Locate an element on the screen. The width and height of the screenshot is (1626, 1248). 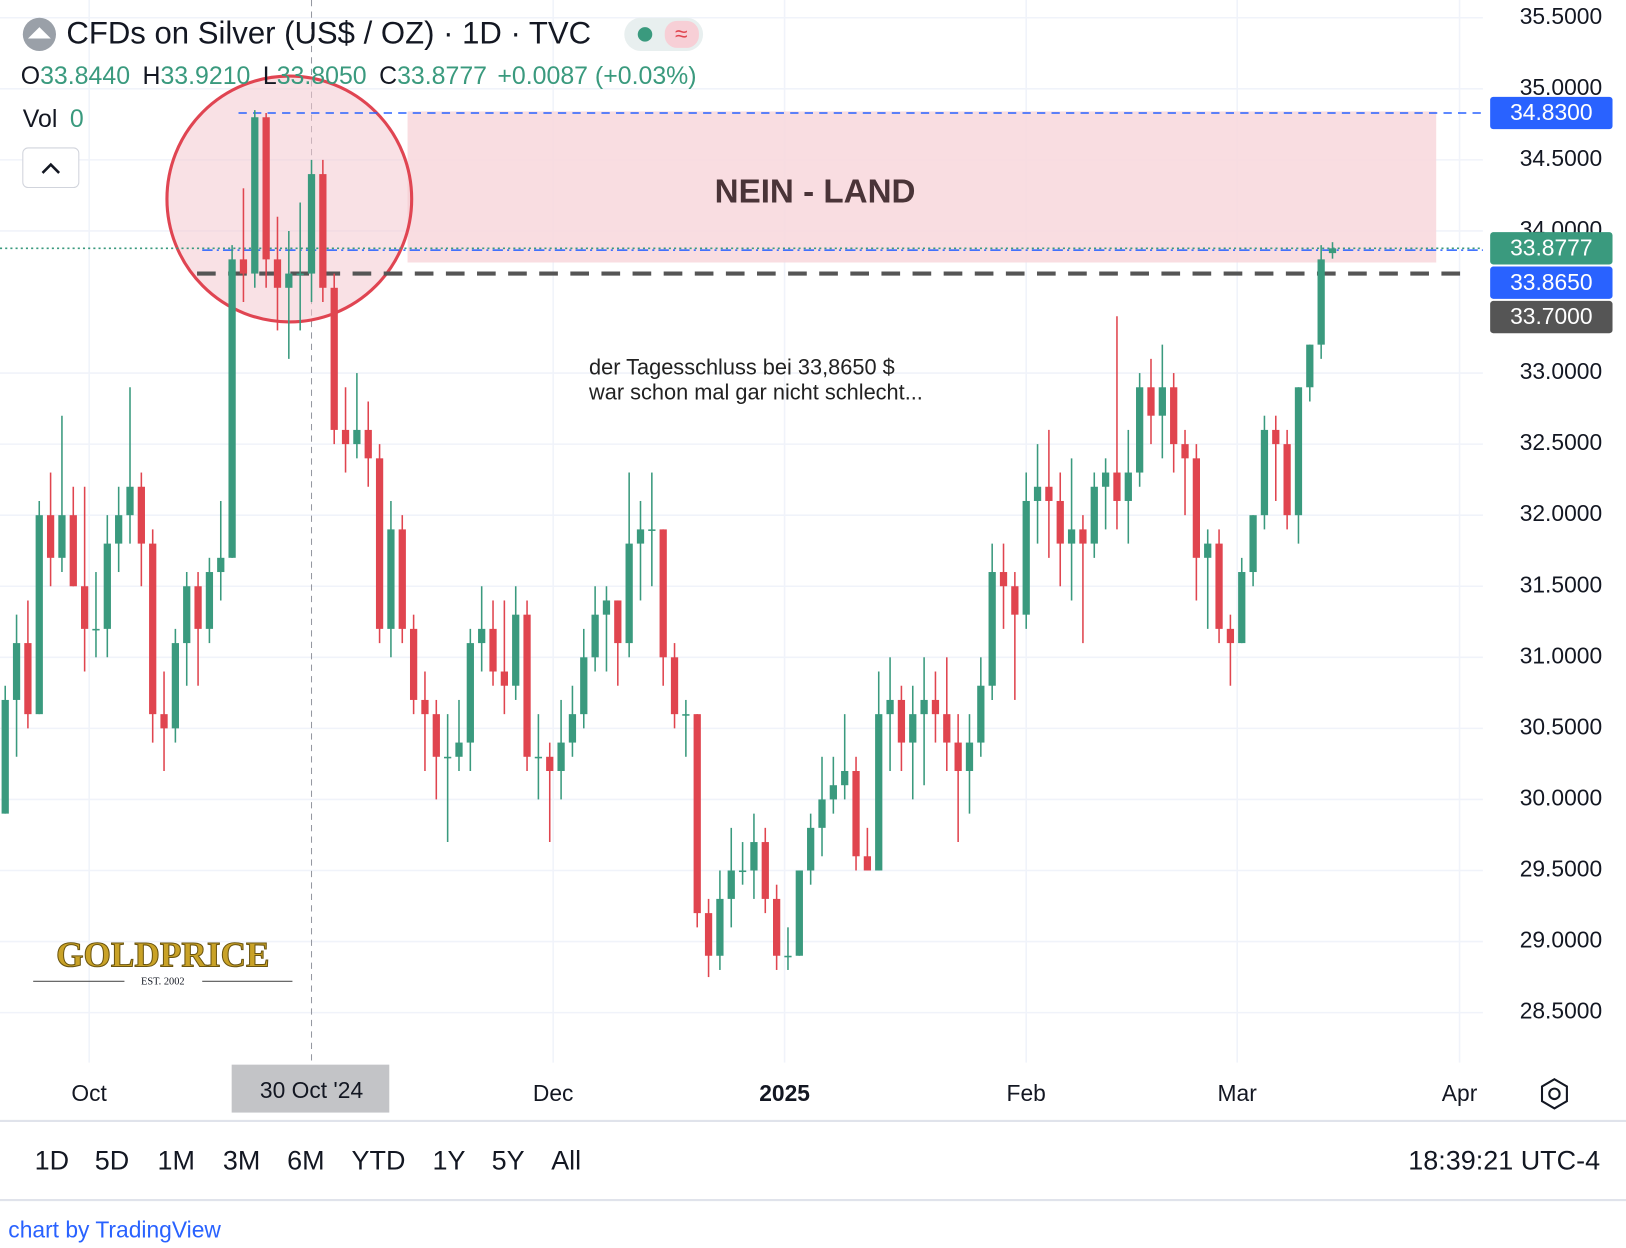
period-button: 1Y is located at coordinates (449, 1161).